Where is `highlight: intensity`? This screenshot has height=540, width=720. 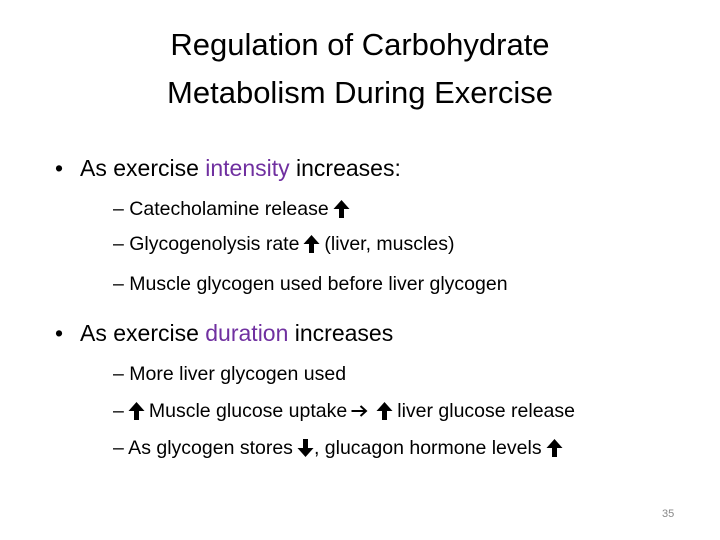 highlight: intensity is located at coordinates (247, 168).